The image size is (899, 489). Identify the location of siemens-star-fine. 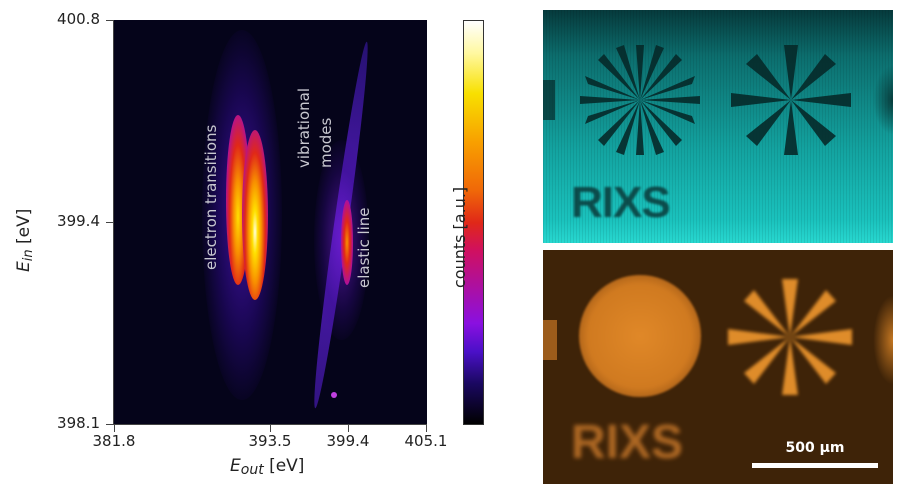
(640, 100).